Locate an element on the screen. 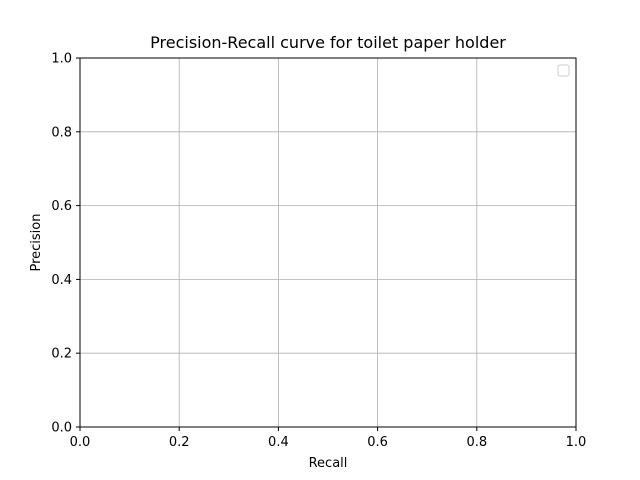 This screenshot has height=480, width=640. y-tick-label: 0.2 is located at coordinates (61, 354).